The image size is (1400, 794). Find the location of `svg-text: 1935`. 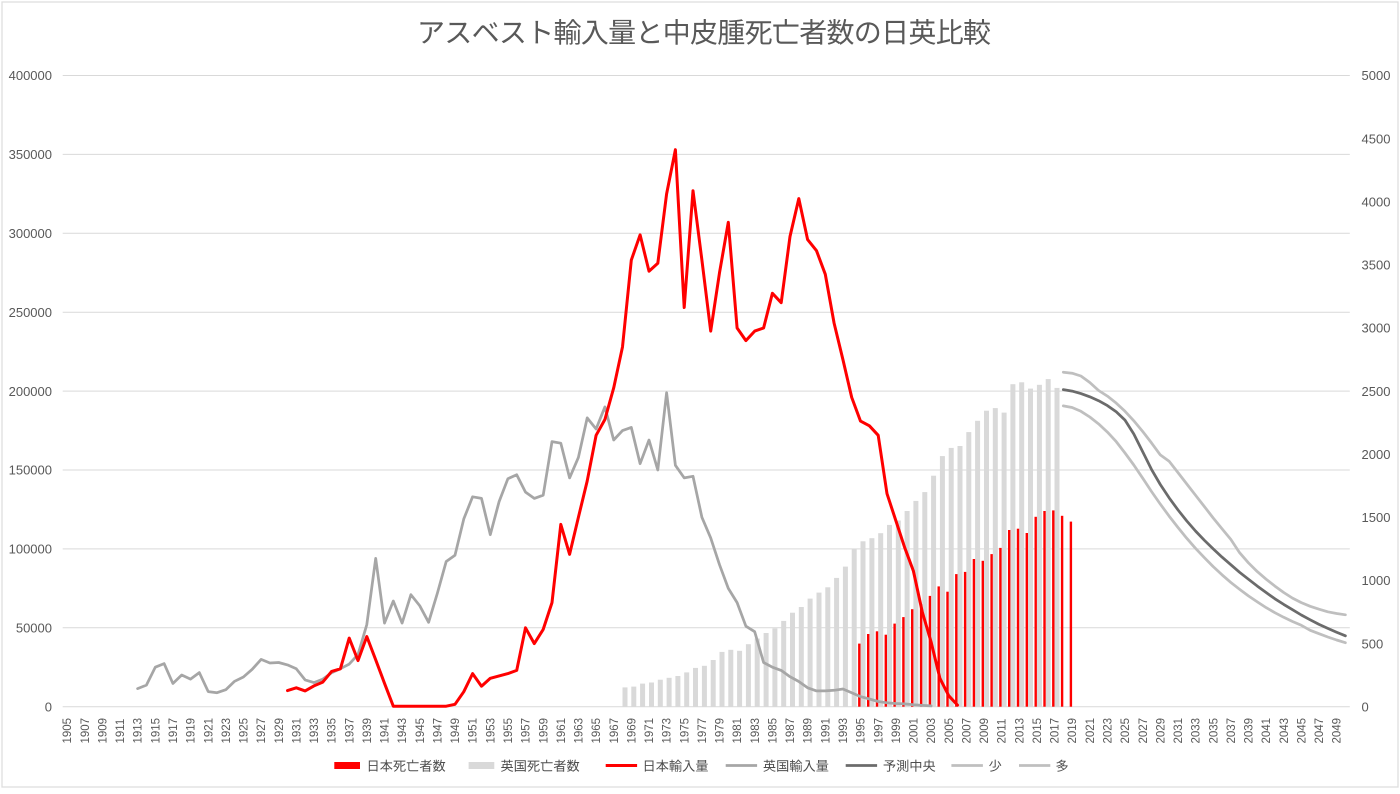

svg-text: 1935 is located at coordinates (333, 731).